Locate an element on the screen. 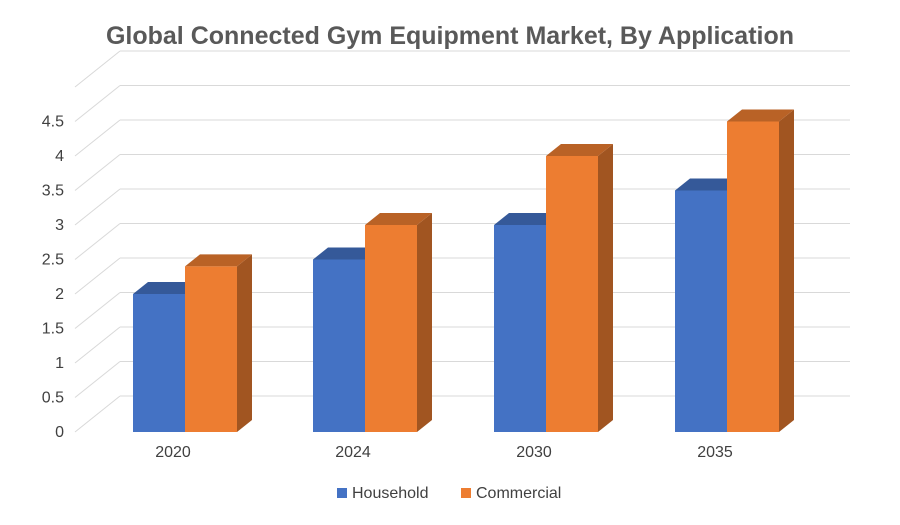 The height and width of the screenshot is (525, 900). y-tick-label: 1 is located at coordinates (59, 363).